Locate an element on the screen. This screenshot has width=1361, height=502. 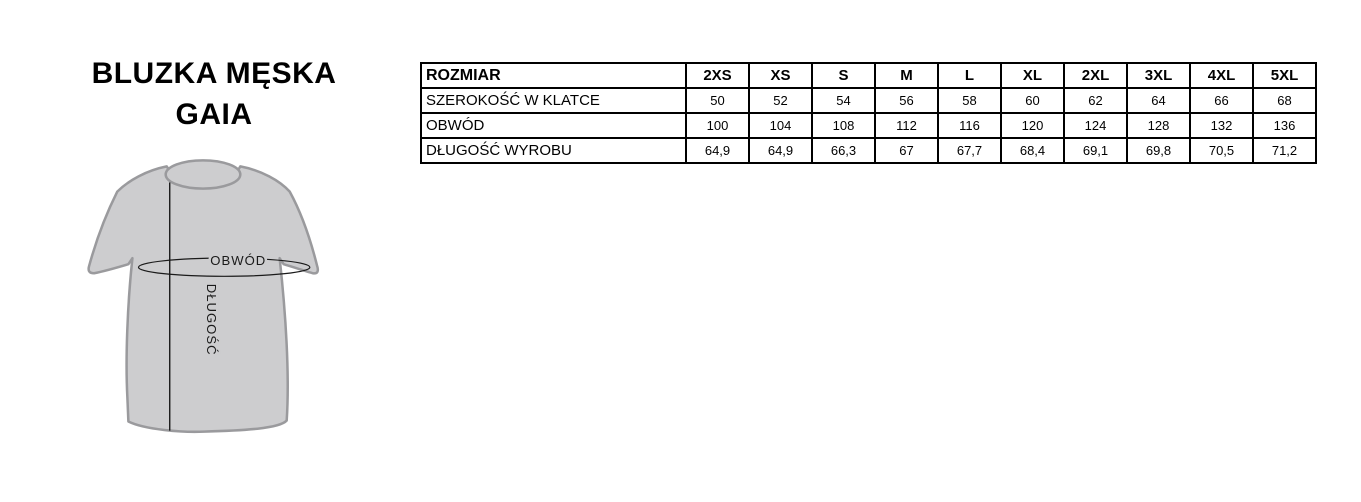
size-header-5xl: 5XL is located at coordinates (1284, 75).